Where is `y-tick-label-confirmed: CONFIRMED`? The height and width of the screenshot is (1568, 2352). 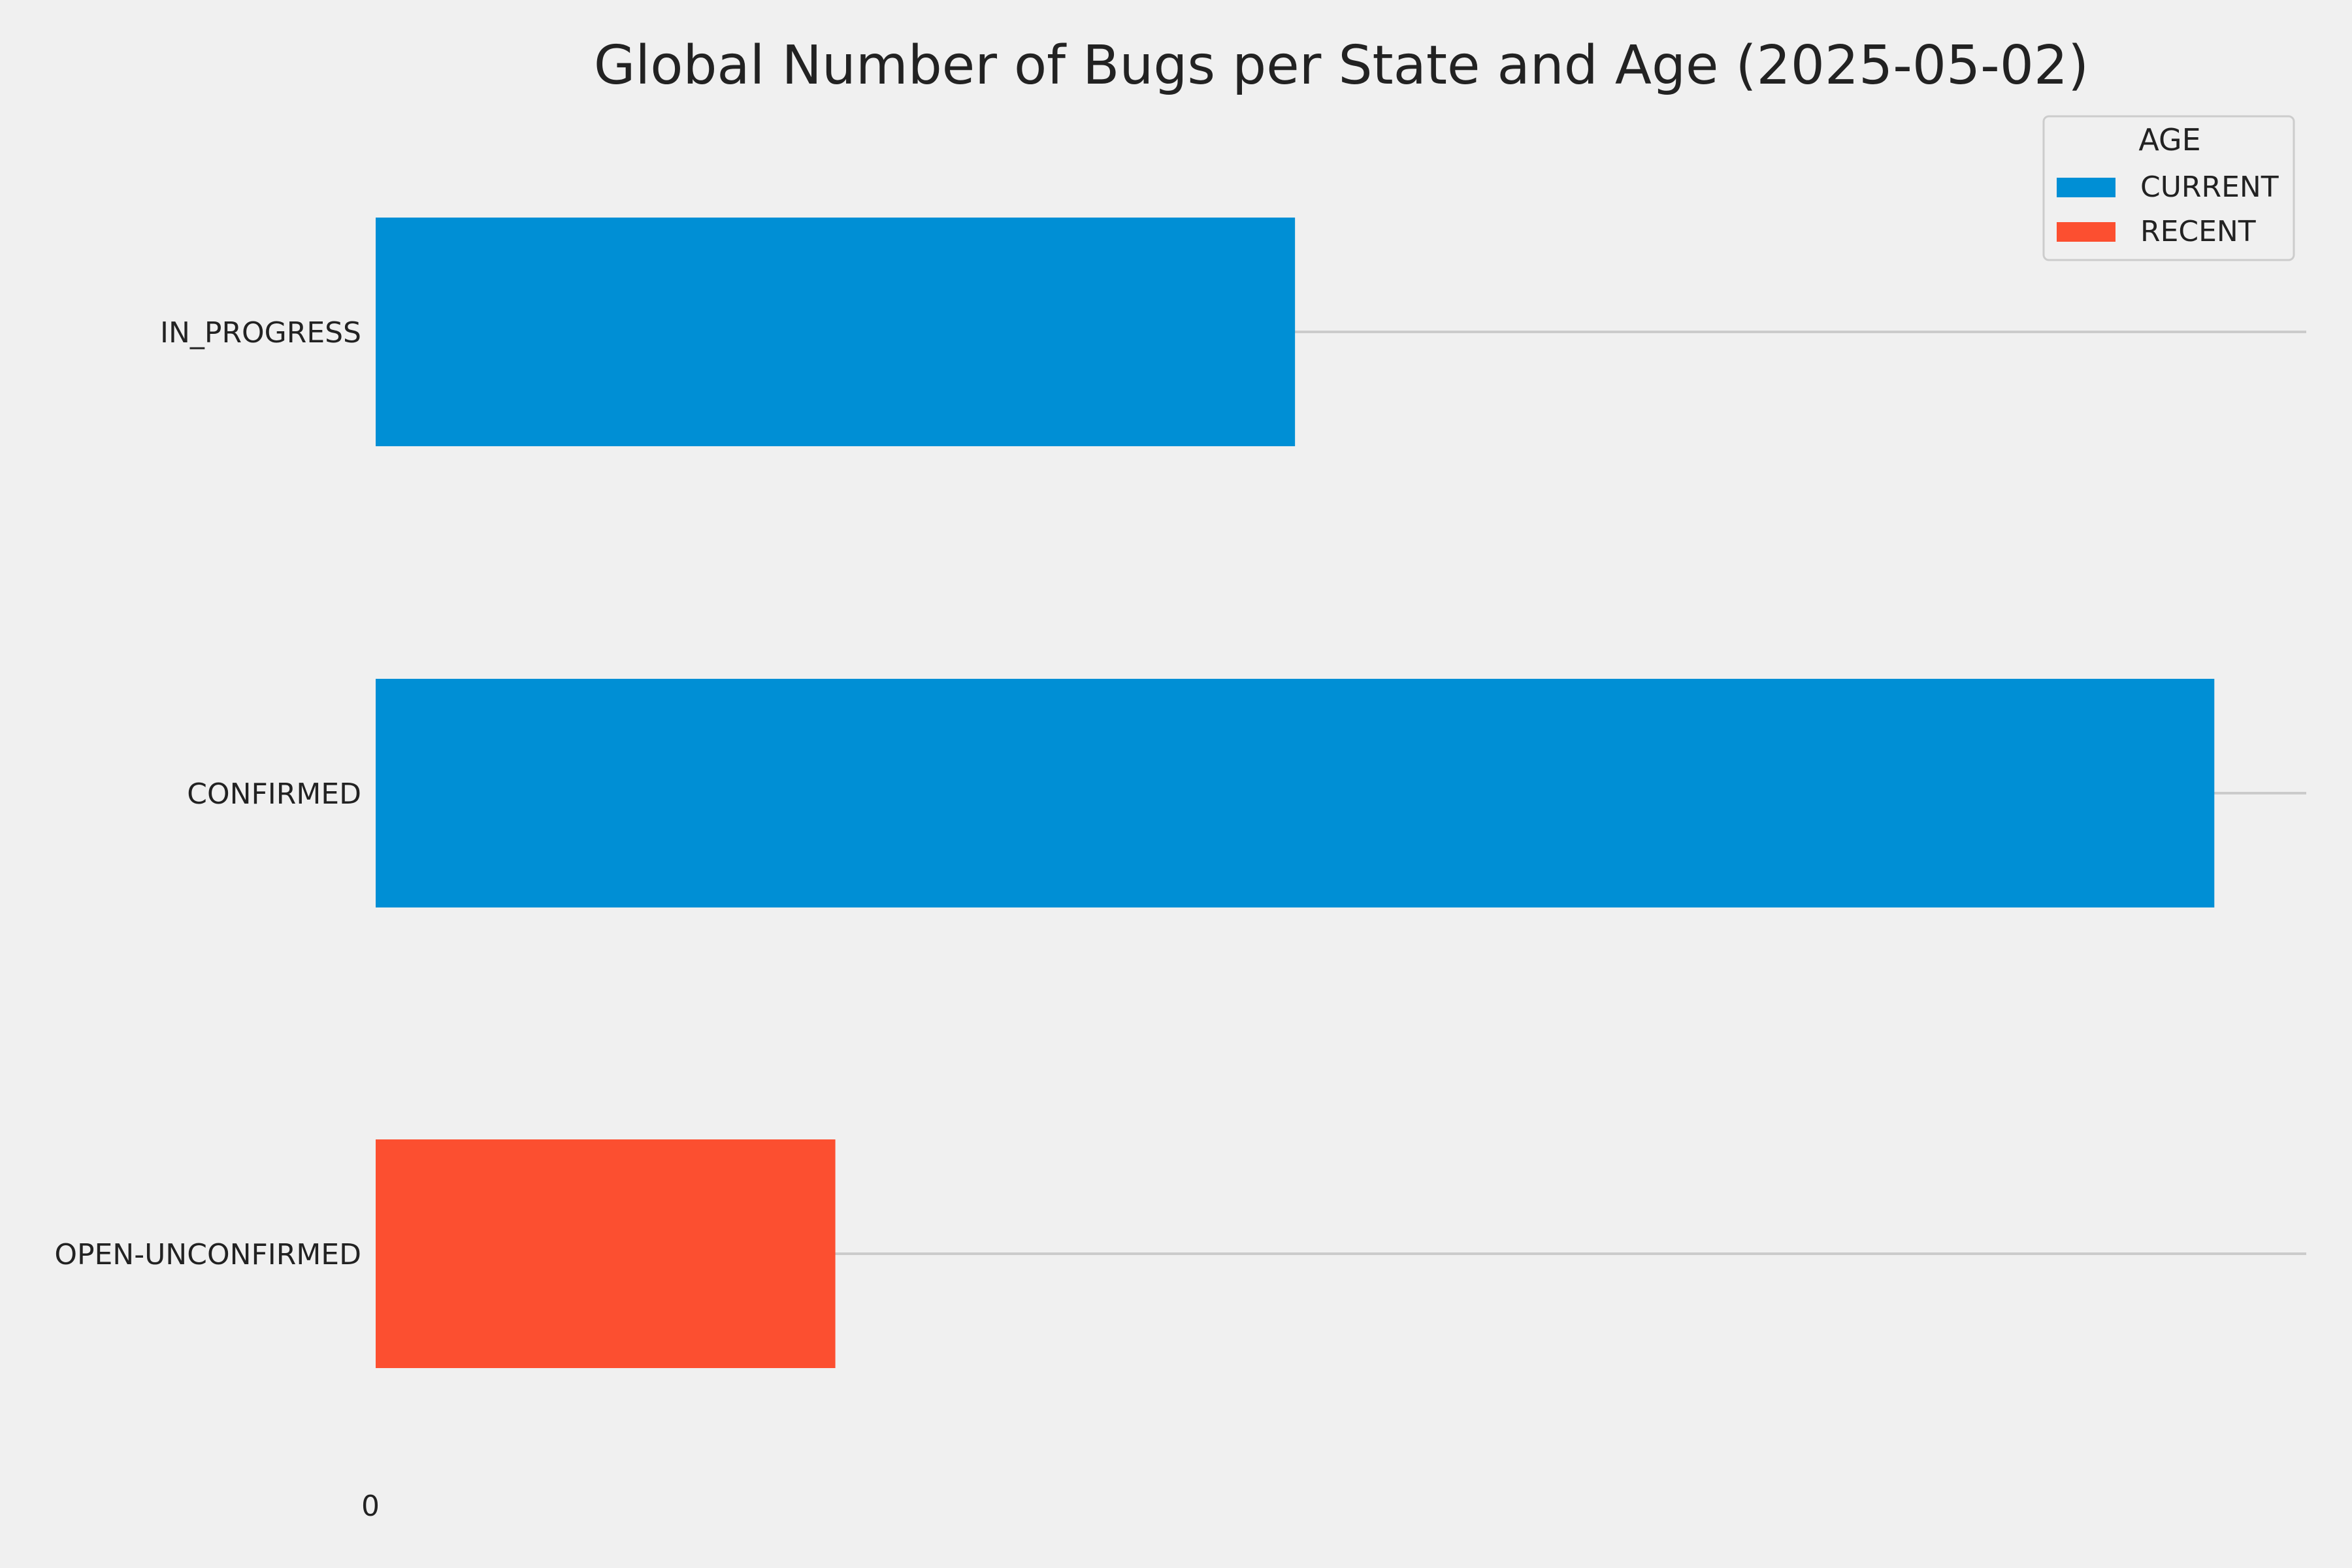 y-tick-label-confirmed: CONFIRMED is located at coordinates (274, 794).